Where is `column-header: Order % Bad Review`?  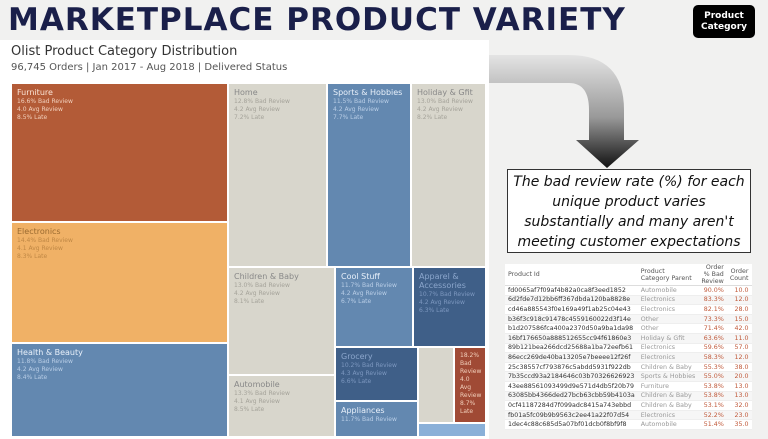 column-header: Order % Bad Review is located at coordinates (712, 275).